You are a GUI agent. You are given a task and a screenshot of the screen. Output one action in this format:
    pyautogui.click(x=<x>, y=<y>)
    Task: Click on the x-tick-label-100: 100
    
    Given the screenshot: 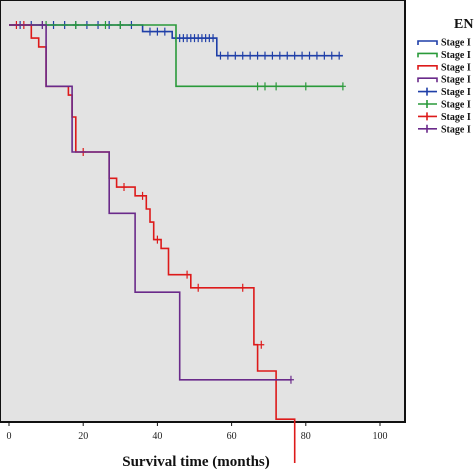 What is the action you would take?
    pyautogui.click(x=380, y=436)
    